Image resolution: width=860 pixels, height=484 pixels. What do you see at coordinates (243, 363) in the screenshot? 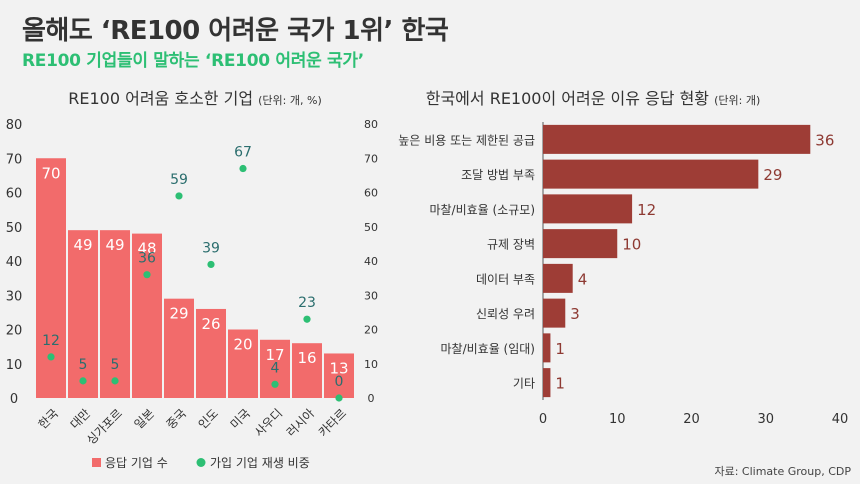
I see `bar-미국` at bounding box center [243, 363].